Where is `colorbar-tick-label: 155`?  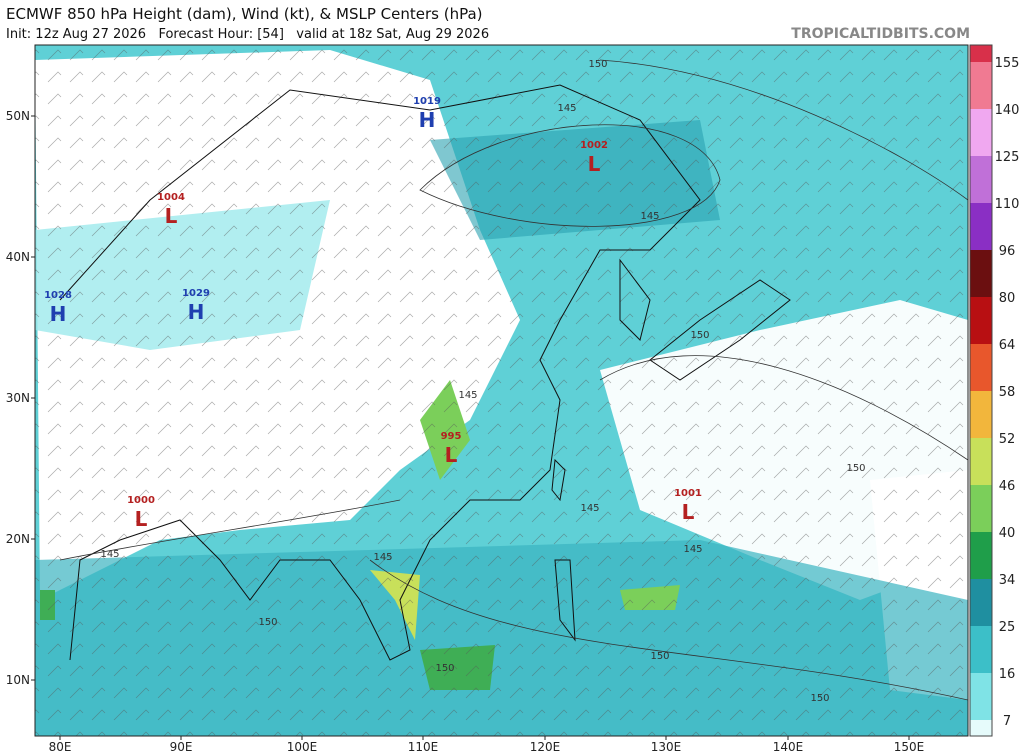
colorbar-tick-label: 155 is located at coordinates (1007, 63).